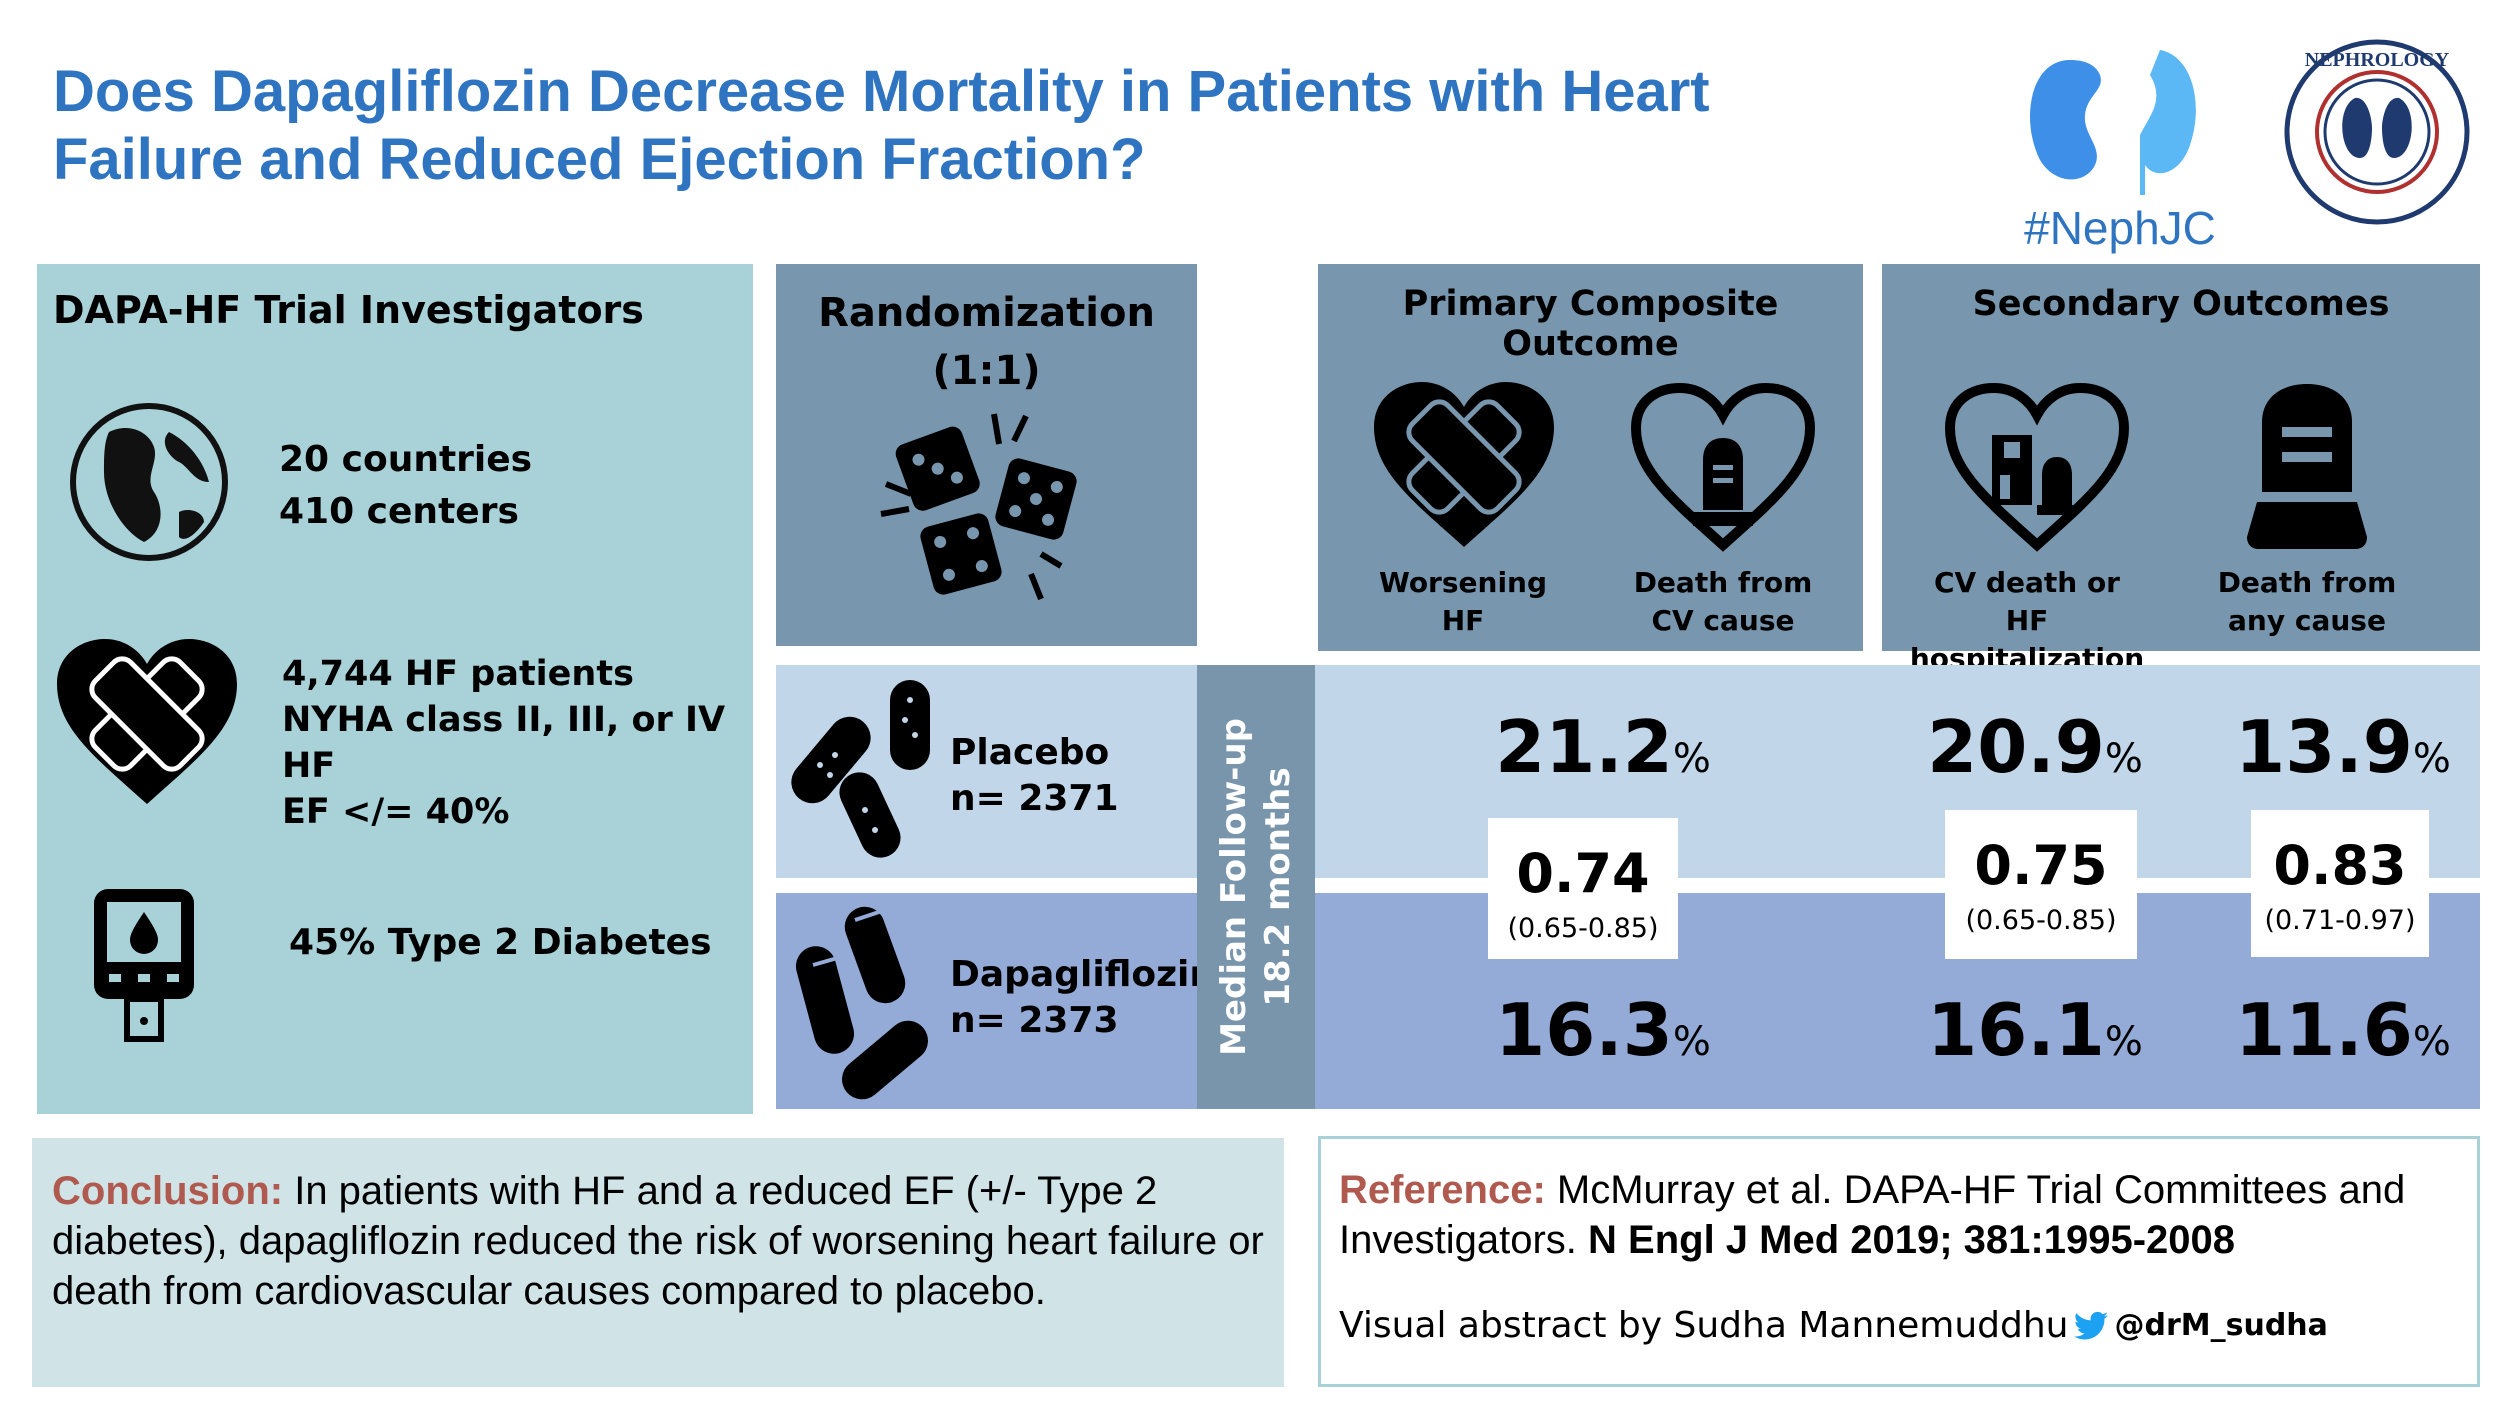 This screenshot has width=2500, height=1406. What do you see at coordinates (399, 511) in the screenshot?
I see `centers-count: 410 centers` at bounding box center [399, 511].